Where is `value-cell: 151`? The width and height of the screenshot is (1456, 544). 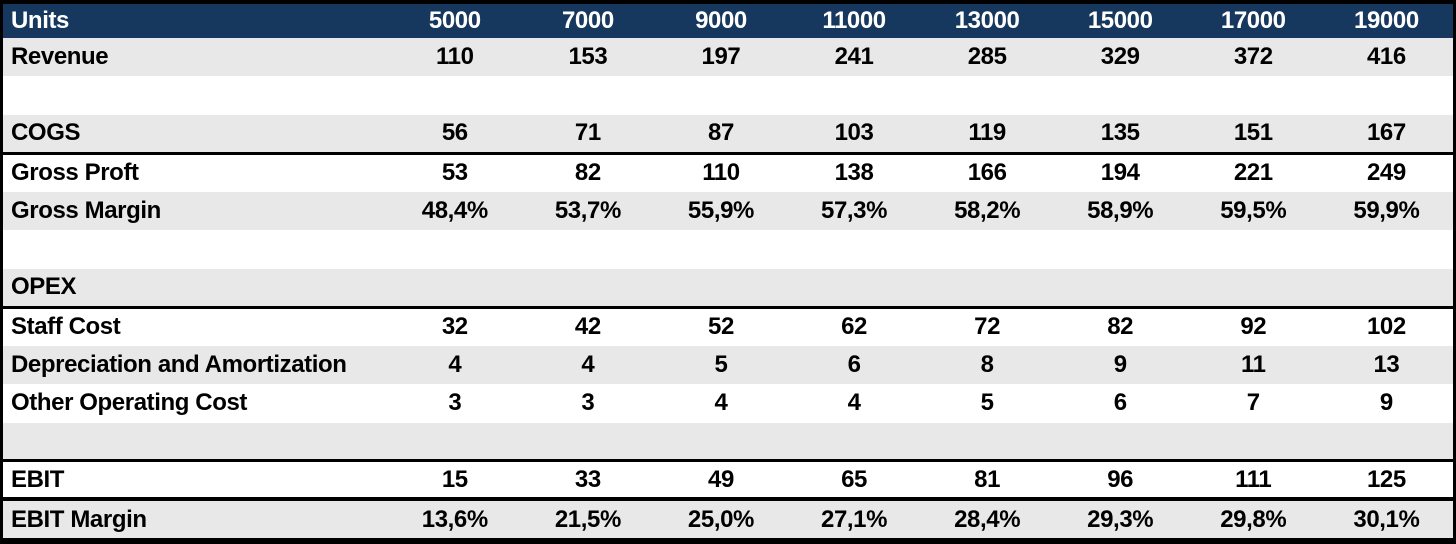
value-cell: 151 is located at coordinates (1253, 133).